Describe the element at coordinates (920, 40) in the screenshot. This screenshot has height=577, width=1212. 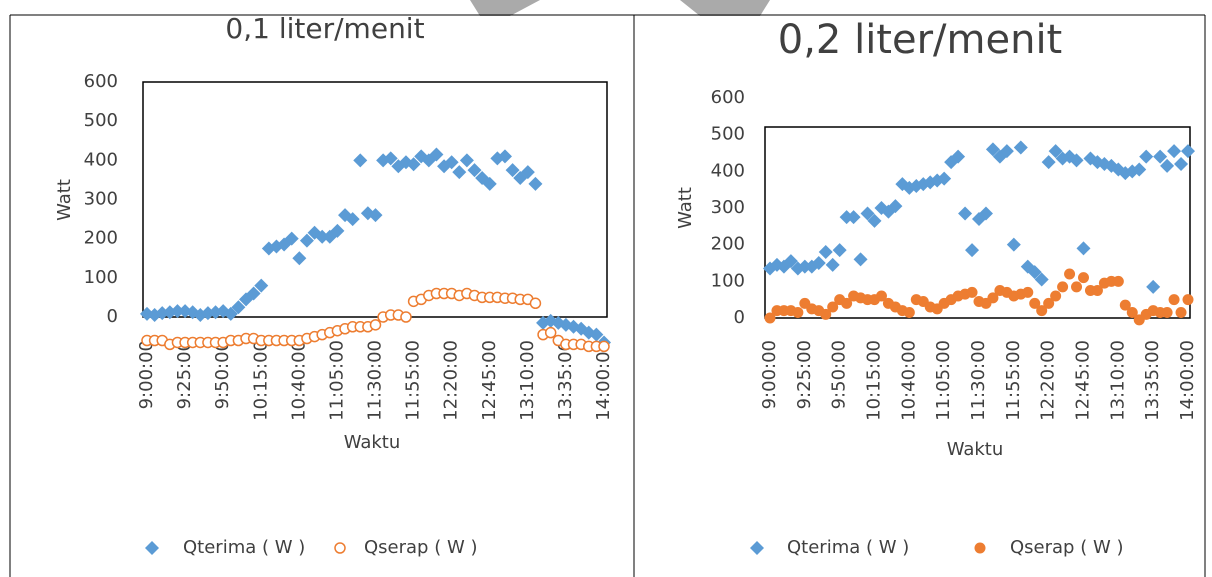
I see `chart-title: 0,2 liter/menit` at that location.